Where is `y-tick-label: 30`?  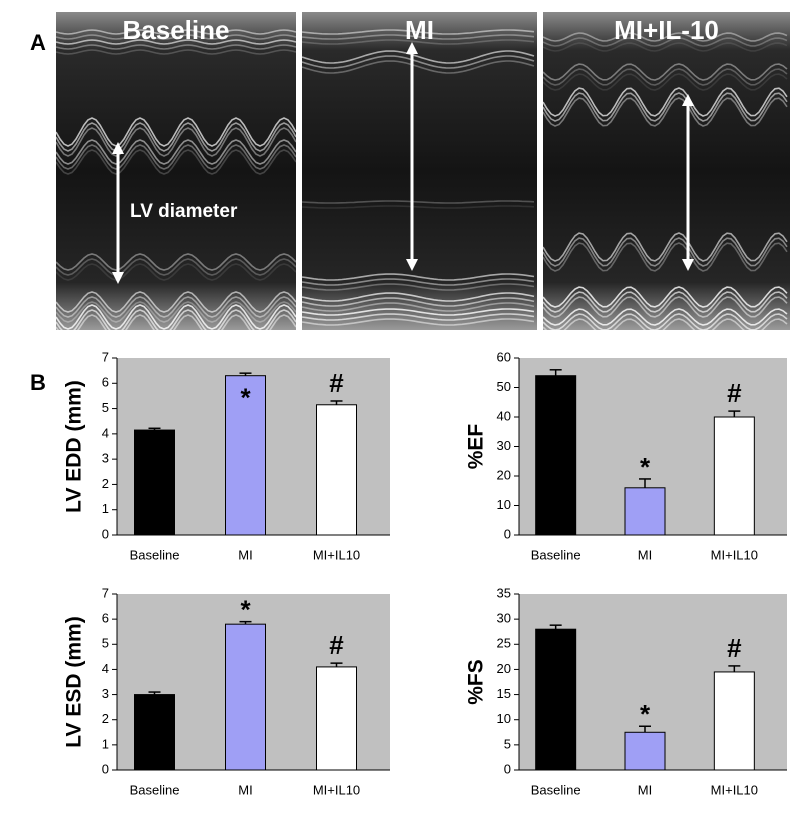
y-tick-label: 30 is located at coordinates (504, 618).